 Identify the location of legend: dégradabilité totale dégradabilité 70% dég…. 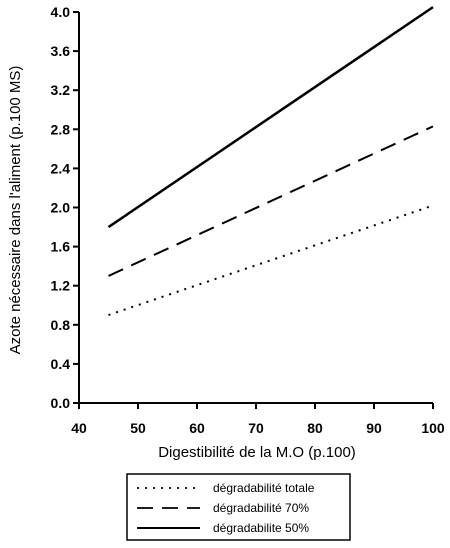
(238, 507).